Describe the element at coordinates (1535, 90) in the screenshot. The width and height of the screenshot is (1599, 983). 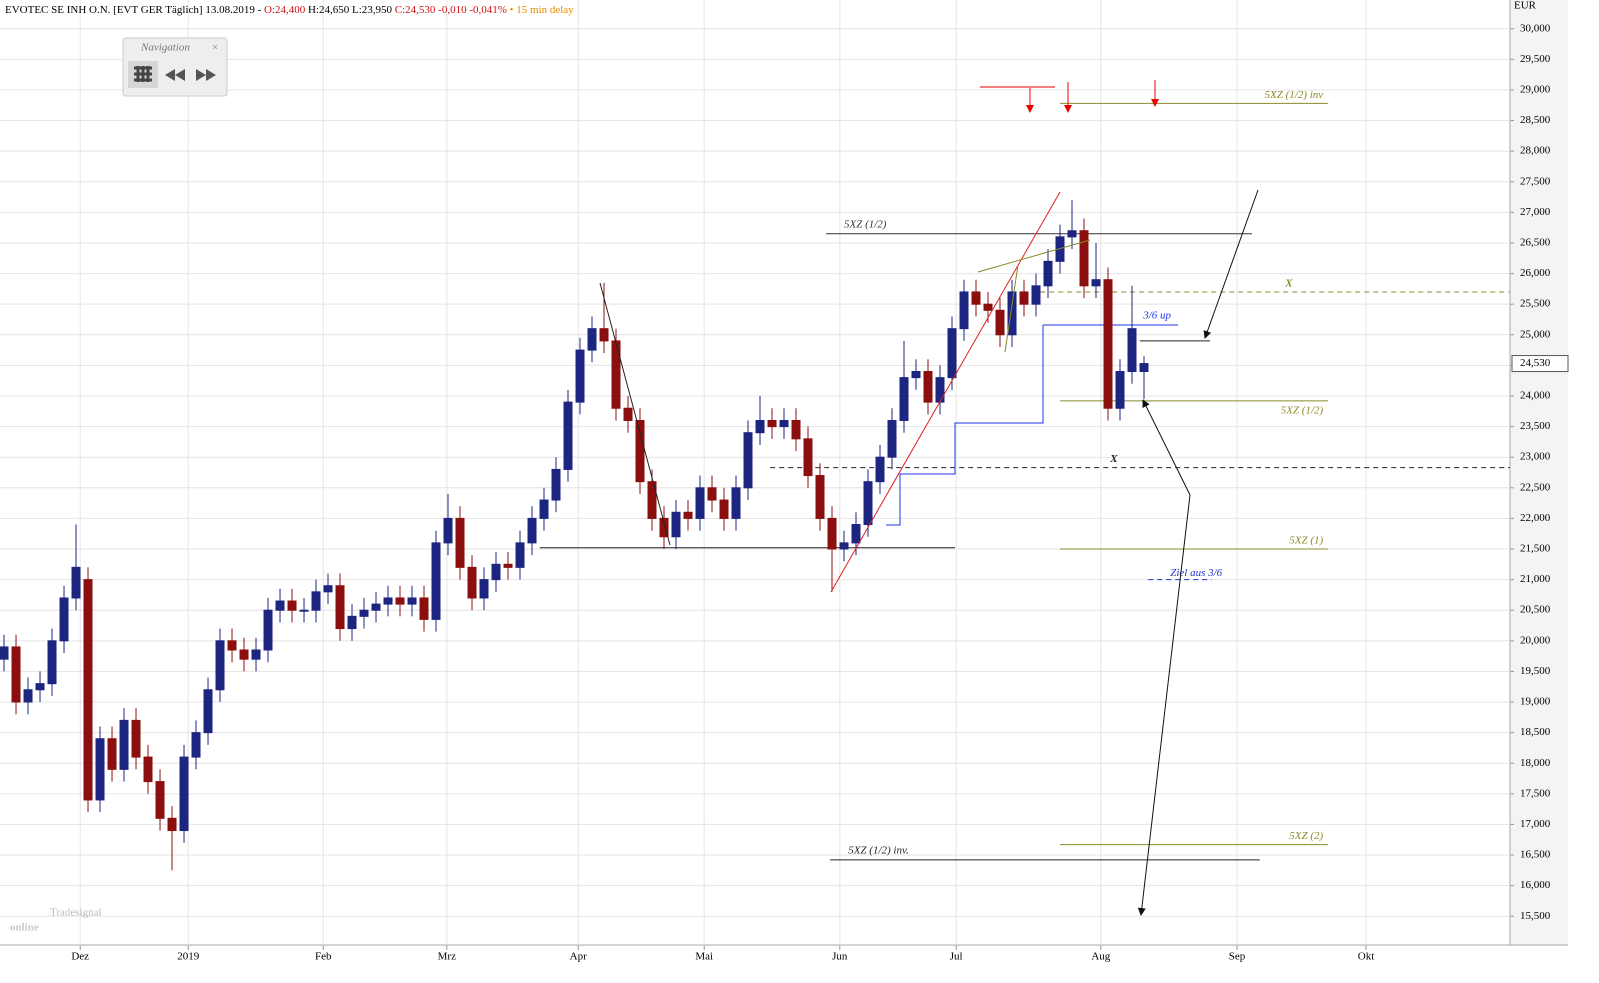
I see `y-tick-label: 29,000` at that location.